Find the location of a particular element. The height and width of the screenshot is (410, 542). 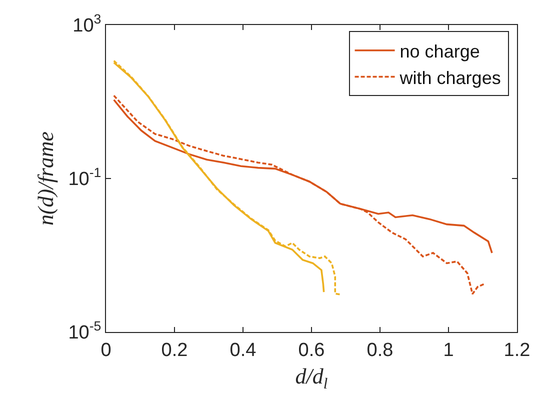

x-tick-label: 0.2 is located at coordinates (174, 350).